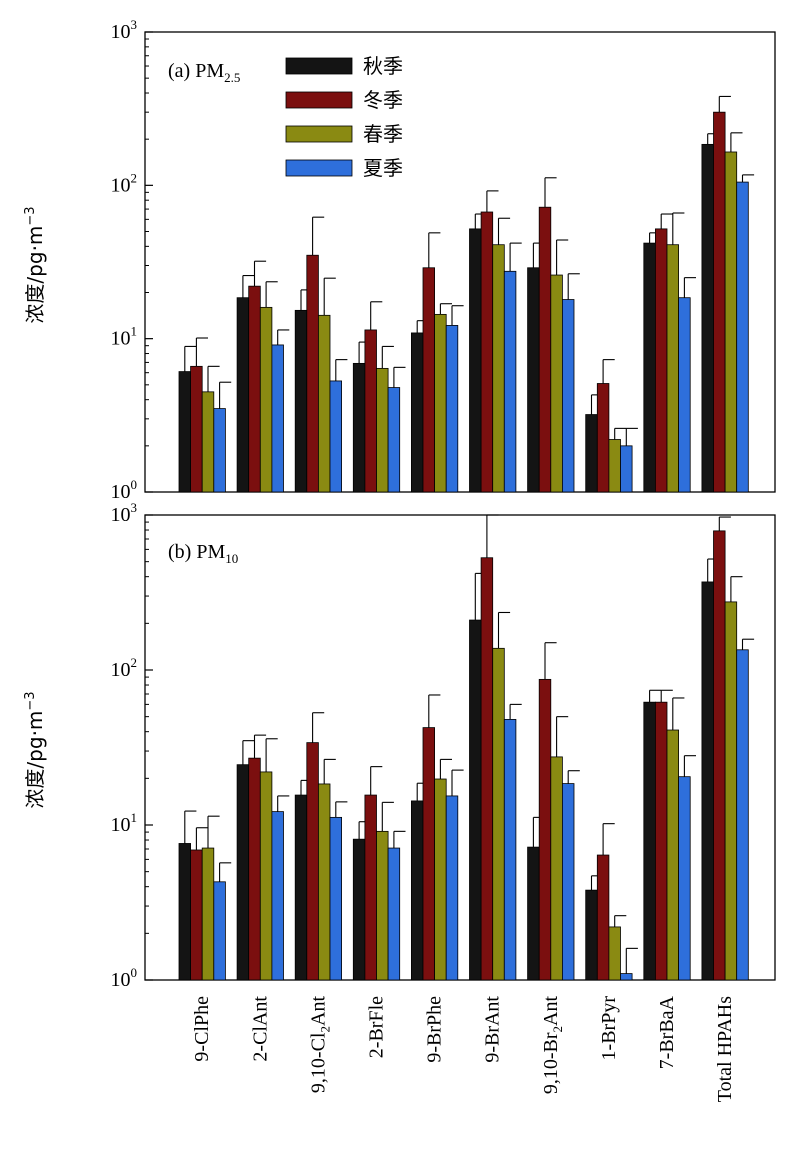  Describe the element at coordinates (377, 1027) in the screenshot. I see `x-category-label: 2-BrFle` at that location.